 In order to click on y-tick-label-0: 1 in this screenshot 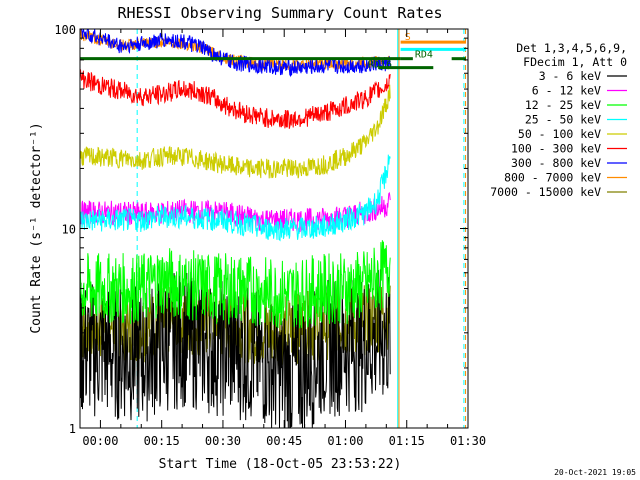, I will do `click(72, 429)`.